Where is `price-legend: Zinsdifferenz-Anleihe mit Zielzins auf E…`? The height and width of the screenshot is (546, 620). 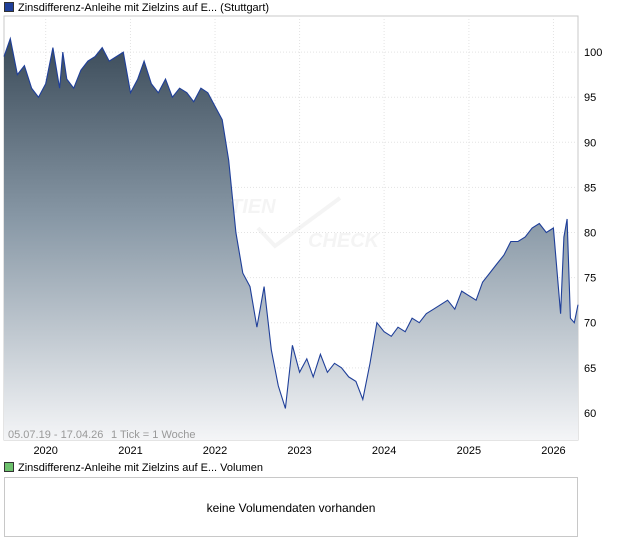 price-legend: Zinsdifferenz-Anleihe mit Zielzins auf E… is located at coordinates (136, 8).